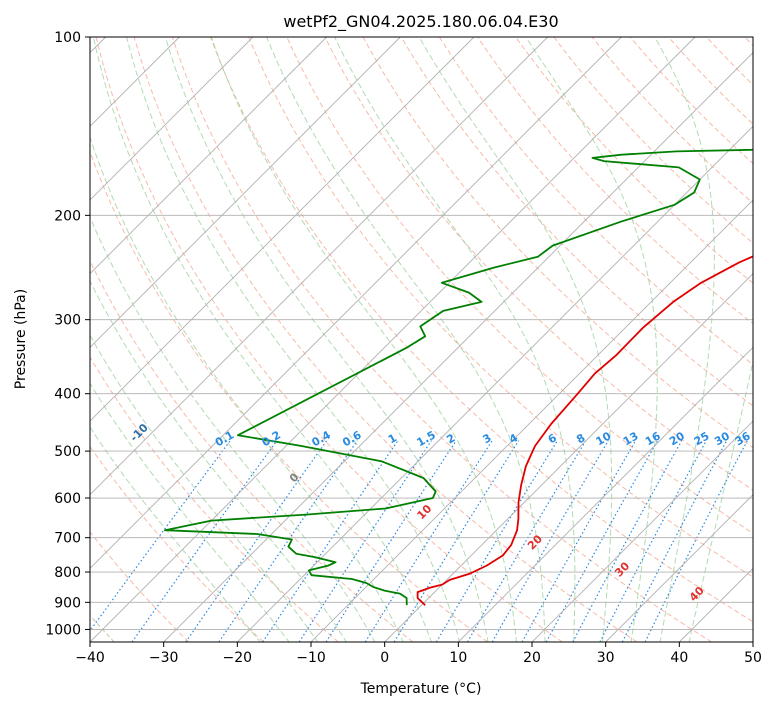 The width and height of the screenshot is (775, 708). What do you see at coordinates (67, 38) in the screenshot?
I see `y-tick-label: 100` at bounding box center [67, 38].